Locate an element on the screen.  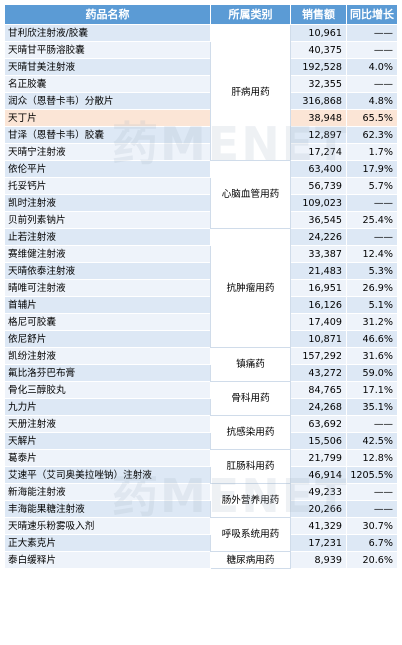
category-cell: 呼吸系统用药 is located at coordinates (250, 534).